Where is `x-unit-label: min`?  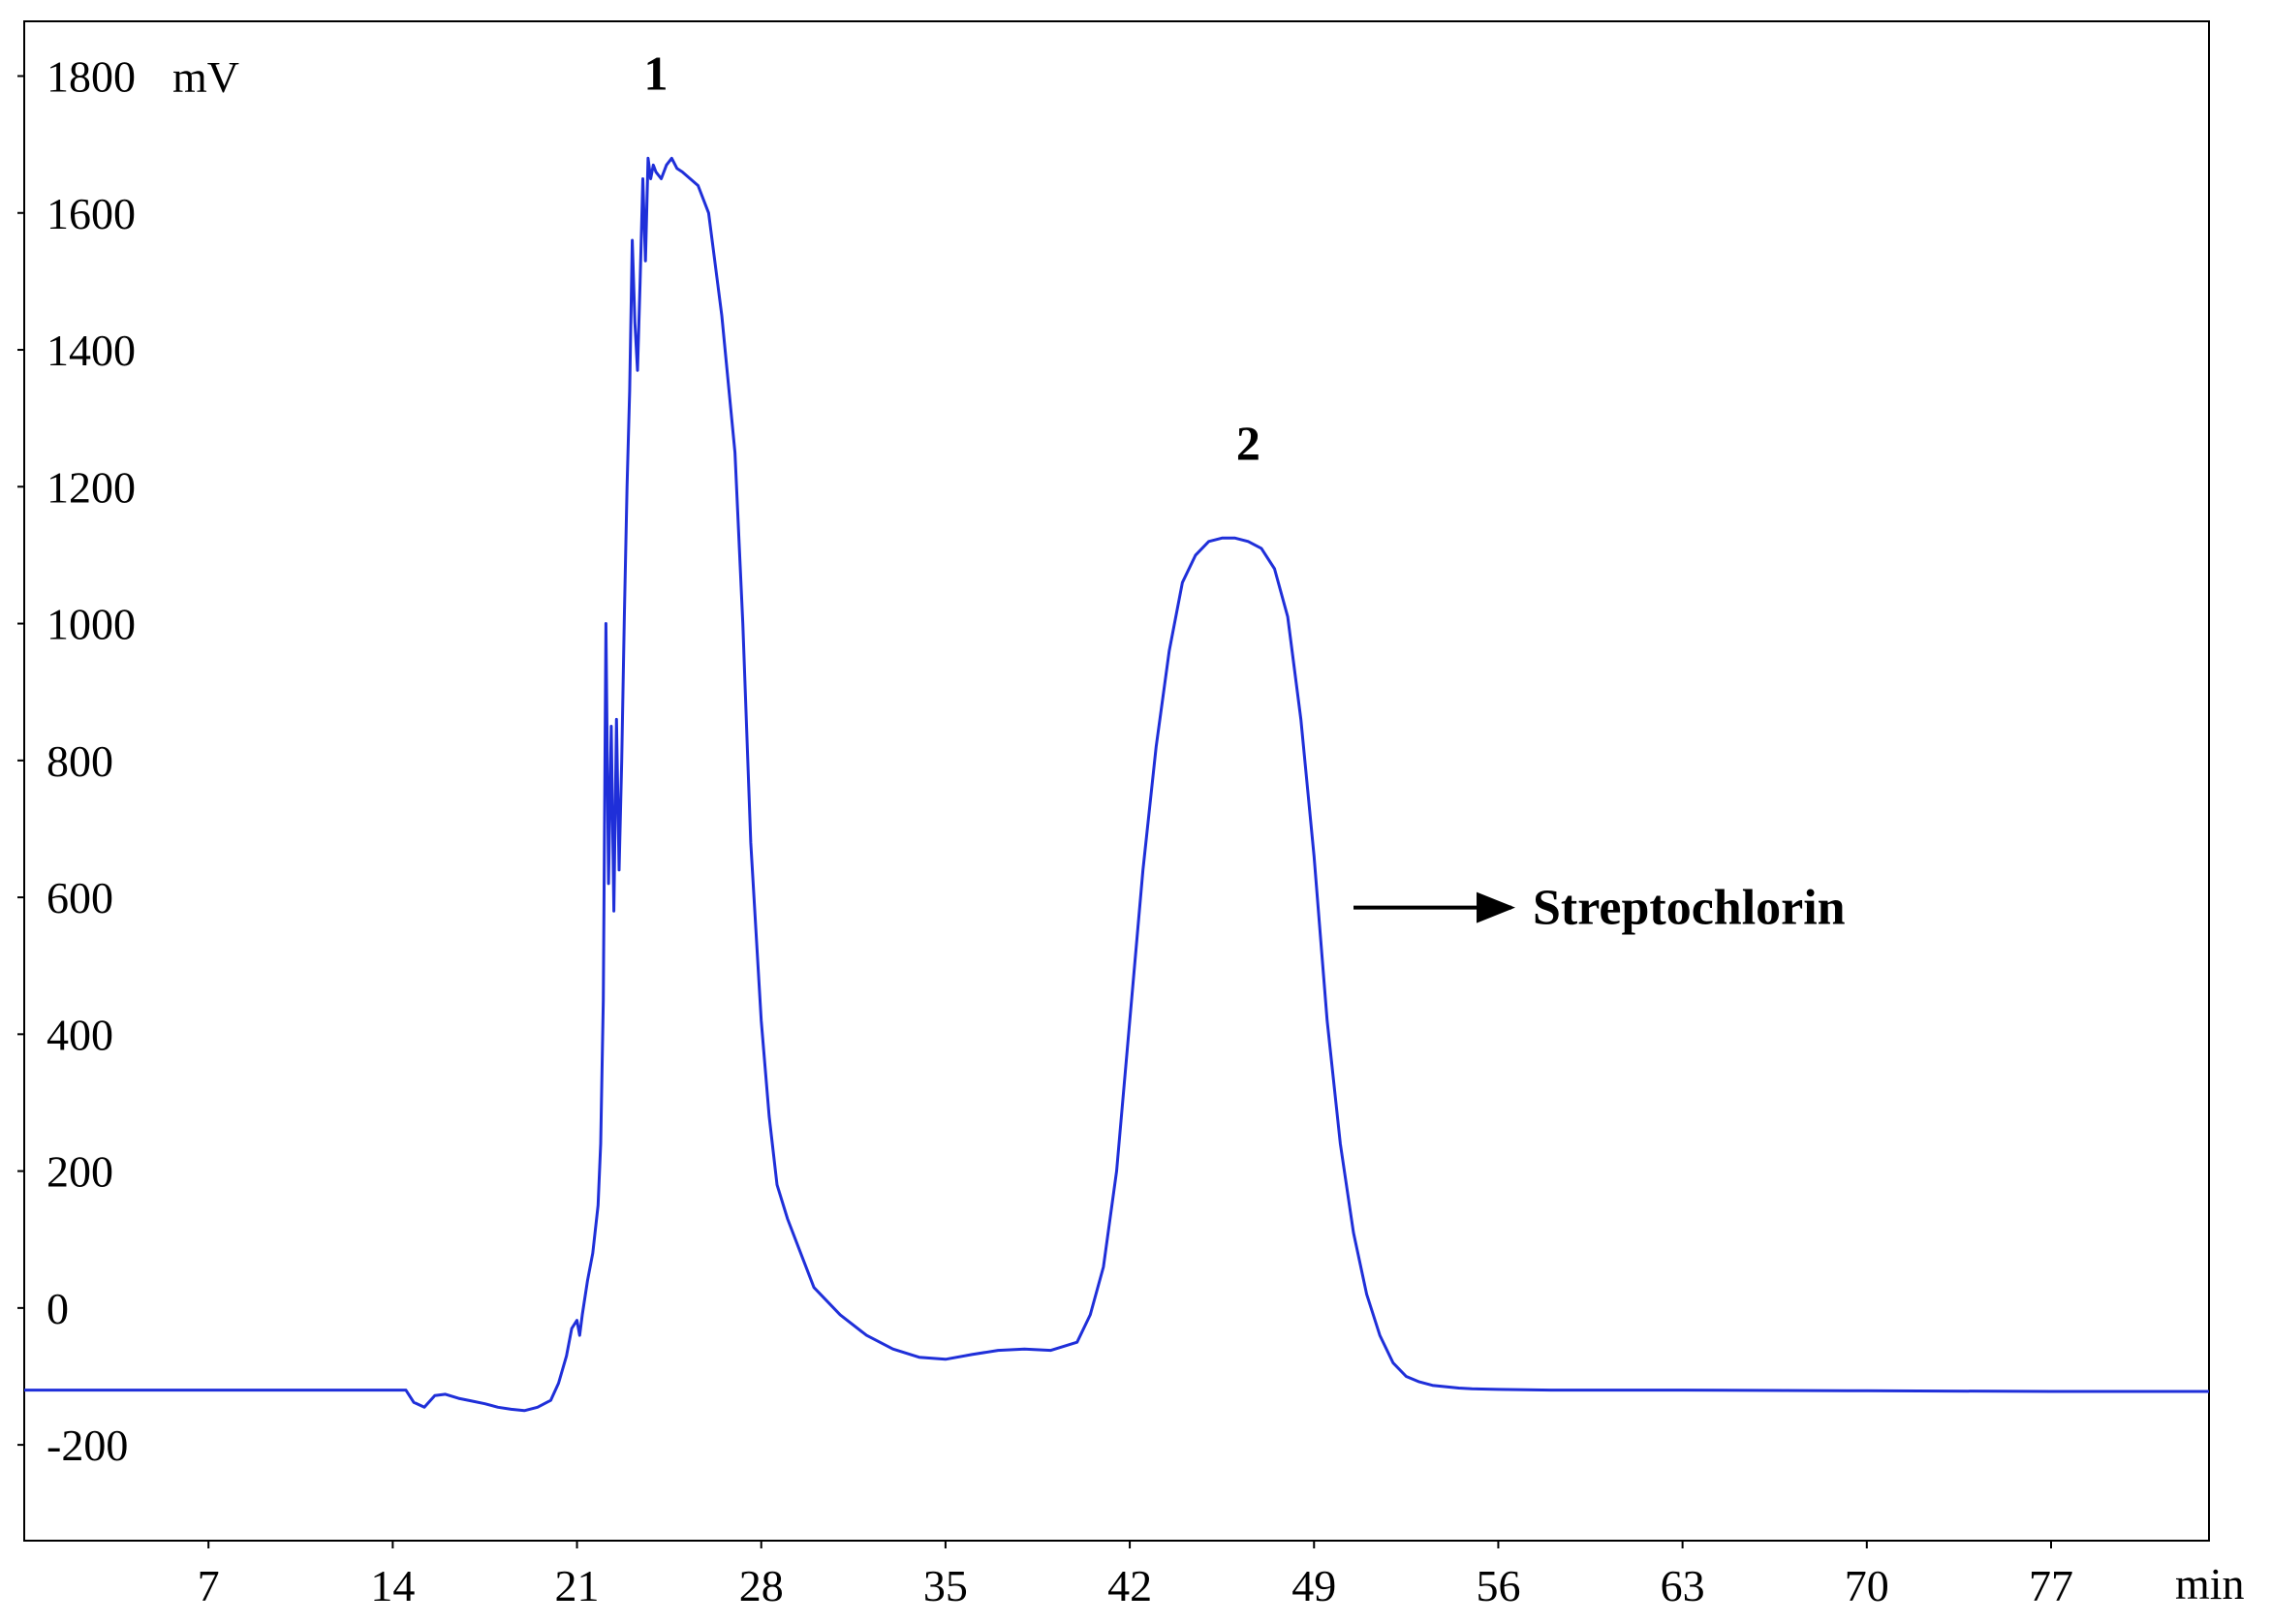 x-unit-label: min is located at coordinates (2210, 1583).